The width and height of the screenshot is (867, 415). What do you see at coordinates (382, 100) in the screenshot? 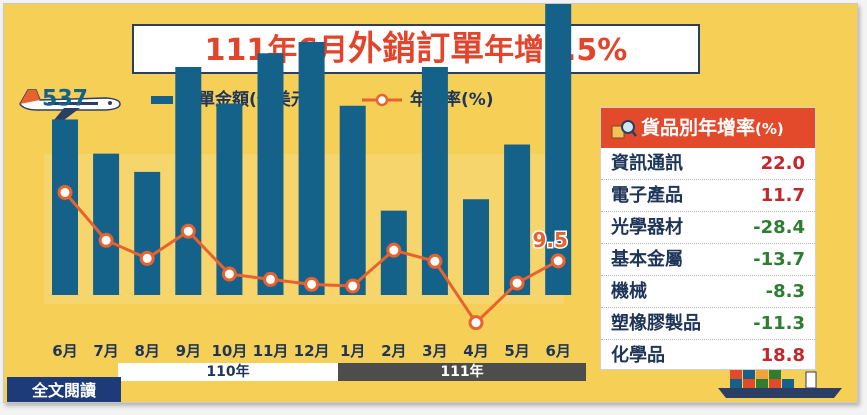
I see `legend-line-swatch` at bounding box center [382, 100].